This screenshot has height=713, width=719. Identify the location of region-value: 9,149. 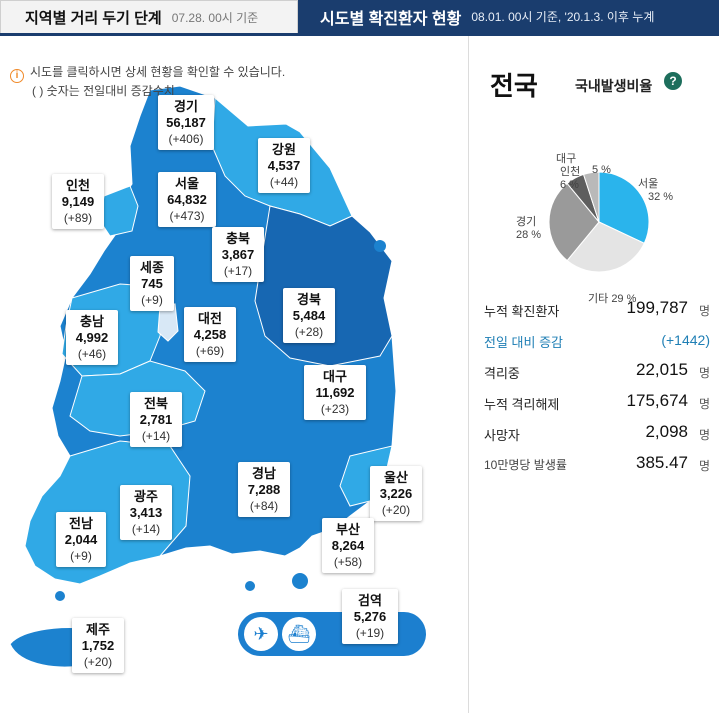
(78, 201).